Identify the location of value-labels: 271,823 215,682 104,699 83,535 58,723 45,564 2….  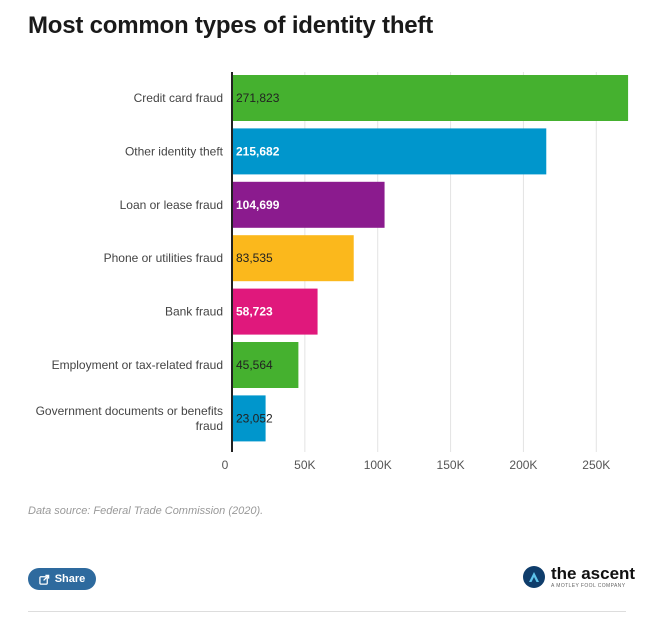
(258, 258).